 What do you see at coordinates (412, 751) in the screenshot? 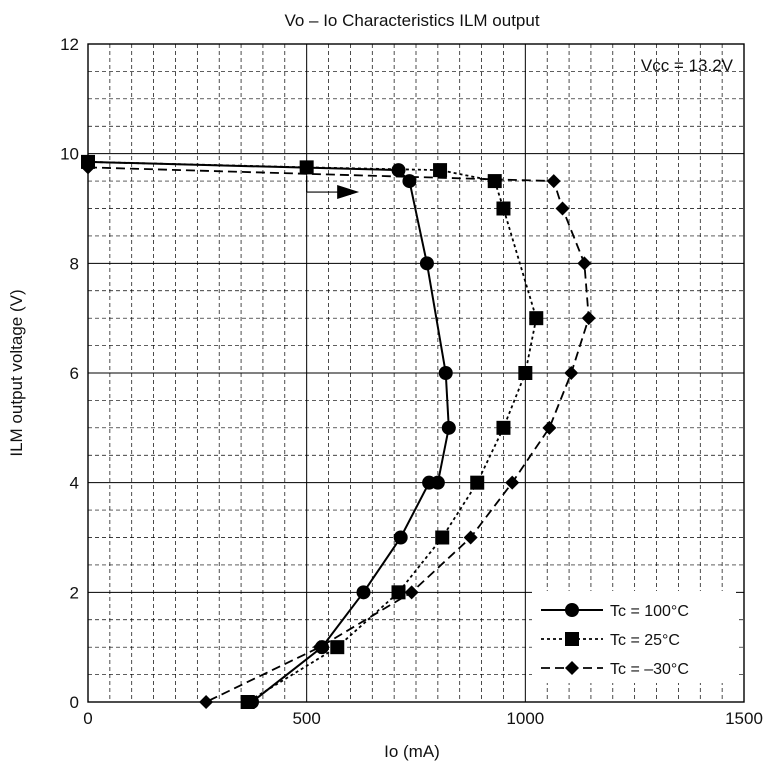
I see `x-axis-label: Io (mA)` at bounding box center [412, 751].